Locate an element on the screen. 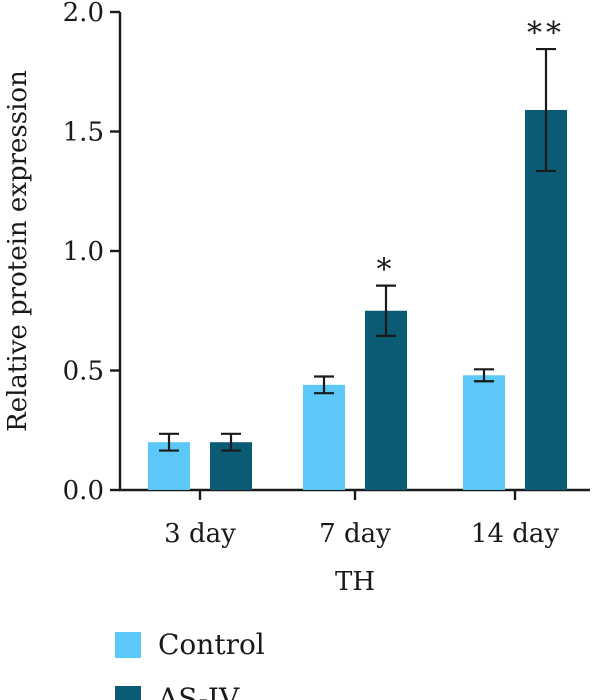 The width and height of the screenshot is (600, 700). x-axis-title: TH is located at coordinates (355, 582).